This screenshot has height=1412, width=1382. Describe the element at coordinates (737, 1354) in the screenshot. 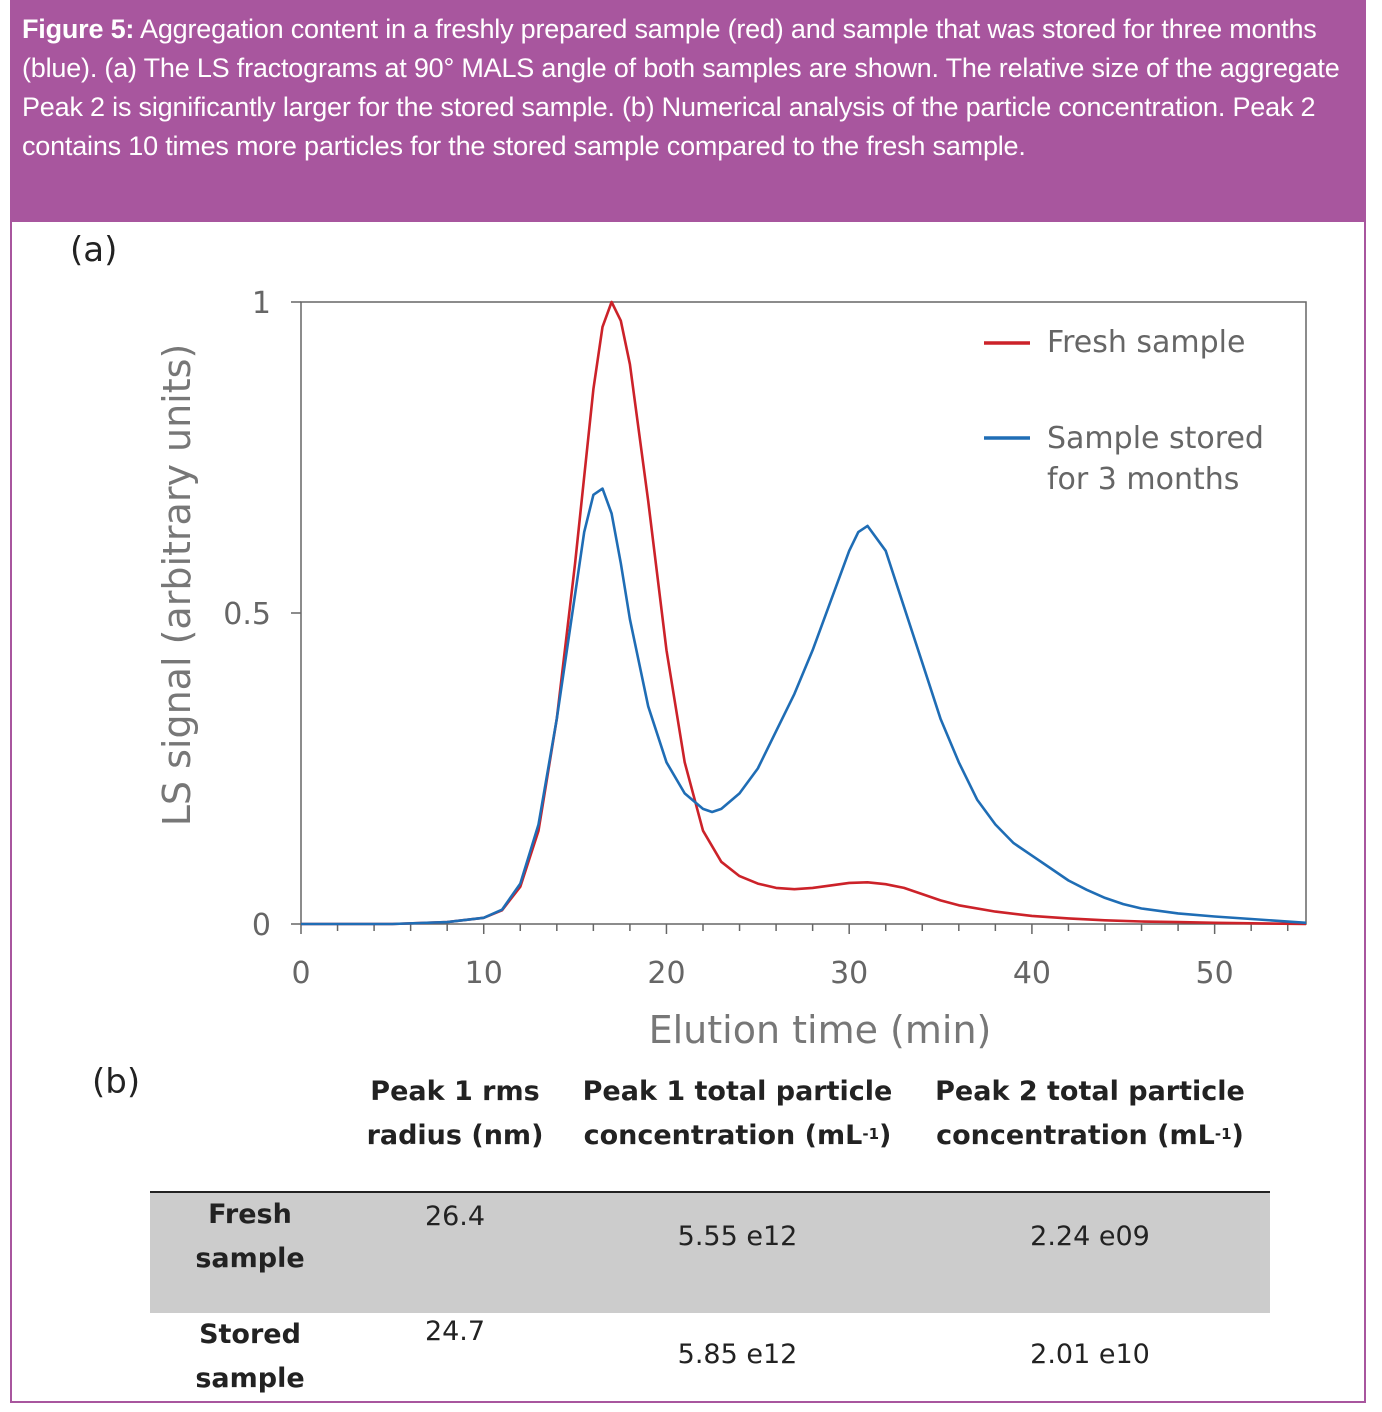

I see `cell-peak1: 5.85 e12` at that location.